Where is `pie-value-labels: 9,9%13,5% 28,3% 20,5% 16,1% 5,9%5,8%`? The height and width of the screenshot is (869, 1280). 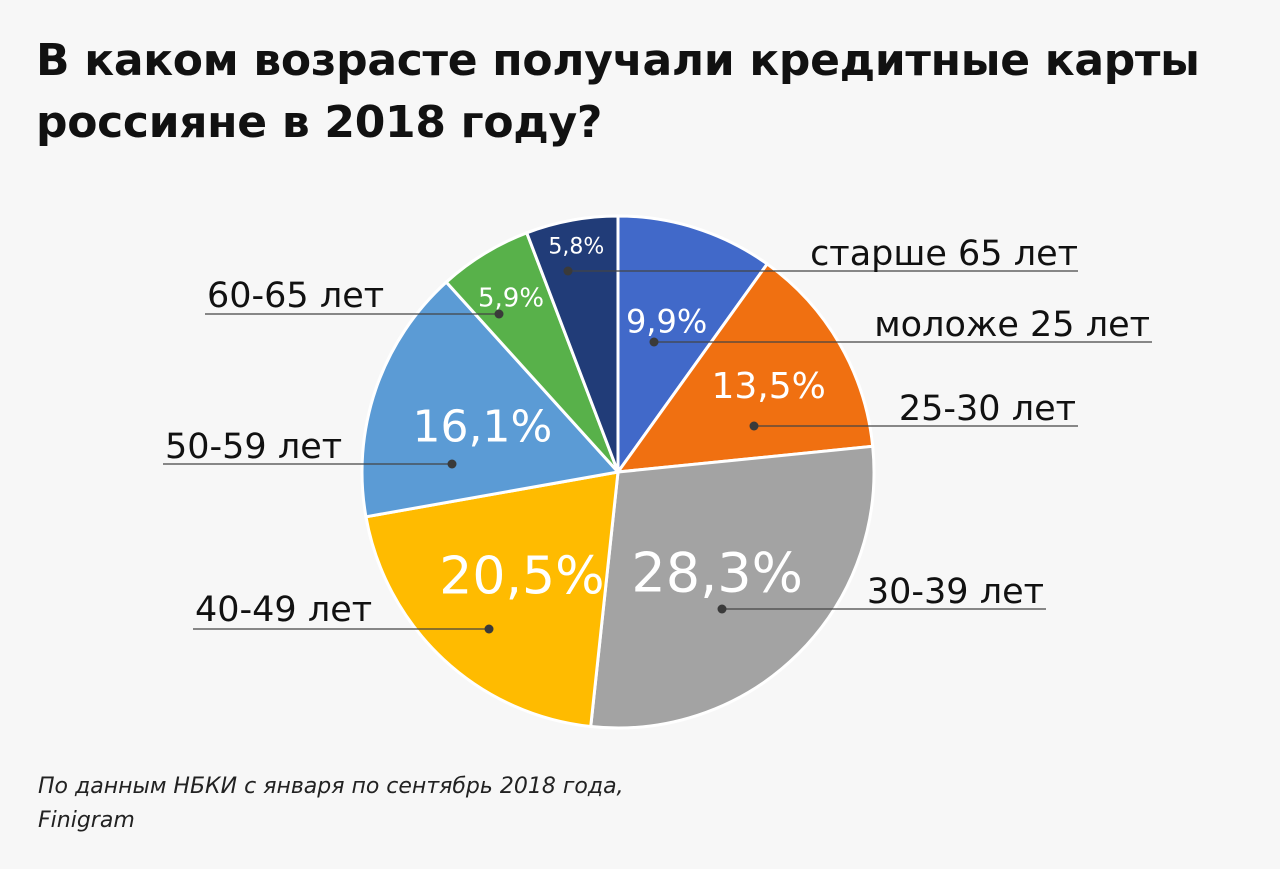 pie-value-labels: 9,9%13,5% 28,3% 20,5% 16,1% 5,9%5,8% is located at coordinates (619, 420).